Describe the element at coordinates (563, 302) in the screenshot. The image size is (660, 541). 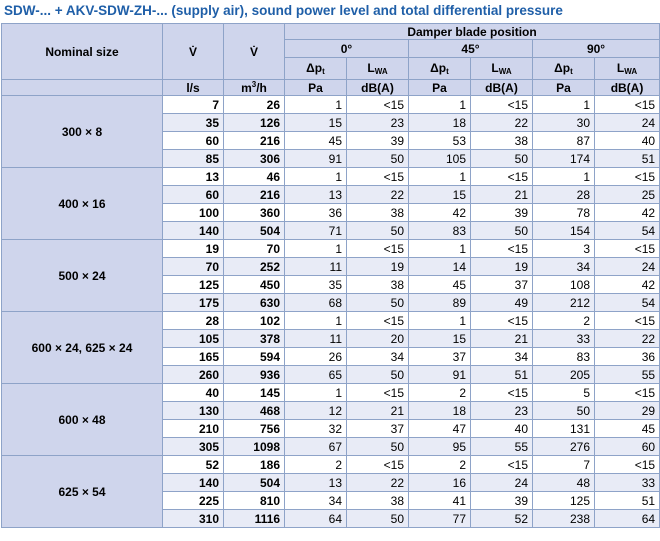
I see `value-cell: 212` at that location.